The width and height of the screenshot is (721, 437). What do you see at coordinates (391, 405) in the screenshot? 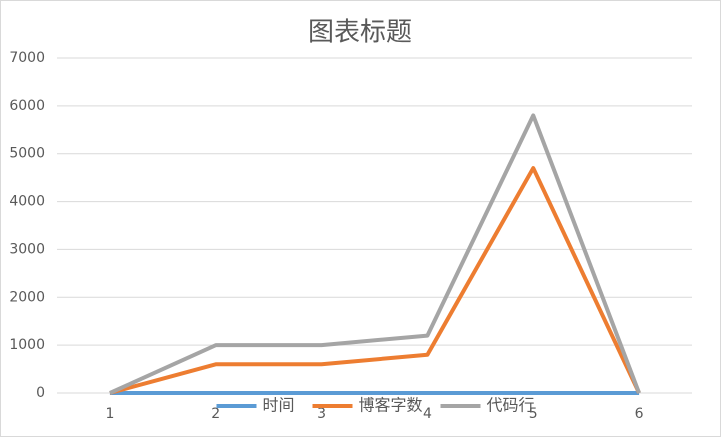
I see `legend-label: 博客字数` at bounding box center [391, 405].